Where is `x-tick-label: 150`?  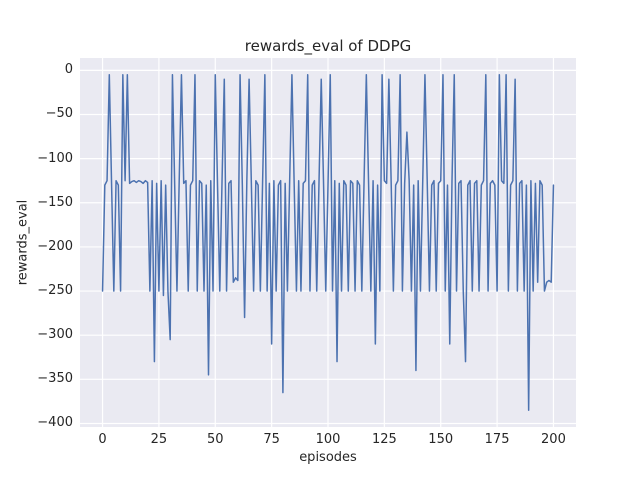 x-tick-label: 150 is located at coordinates (441, 439).